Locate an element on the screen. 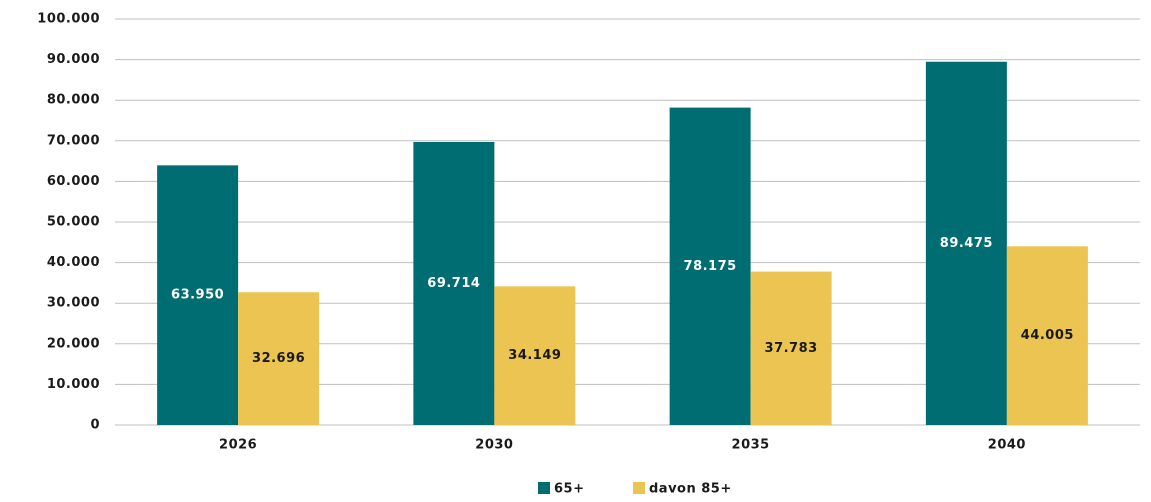  y-tick-label: 20.000 is located at coordinates (73, 343).